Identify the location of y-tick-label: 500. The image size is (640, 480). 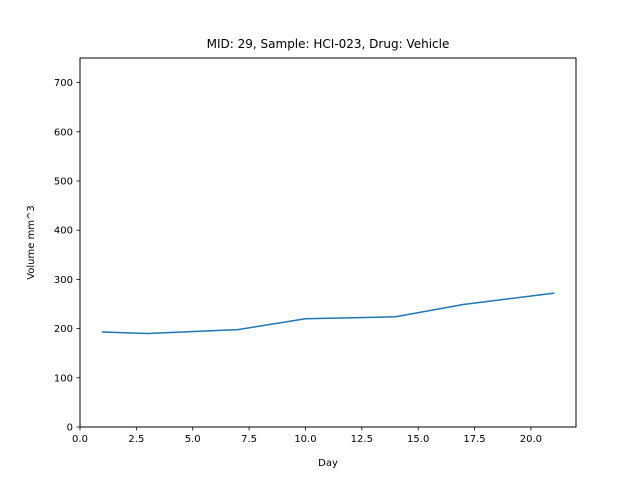
(63, 182).